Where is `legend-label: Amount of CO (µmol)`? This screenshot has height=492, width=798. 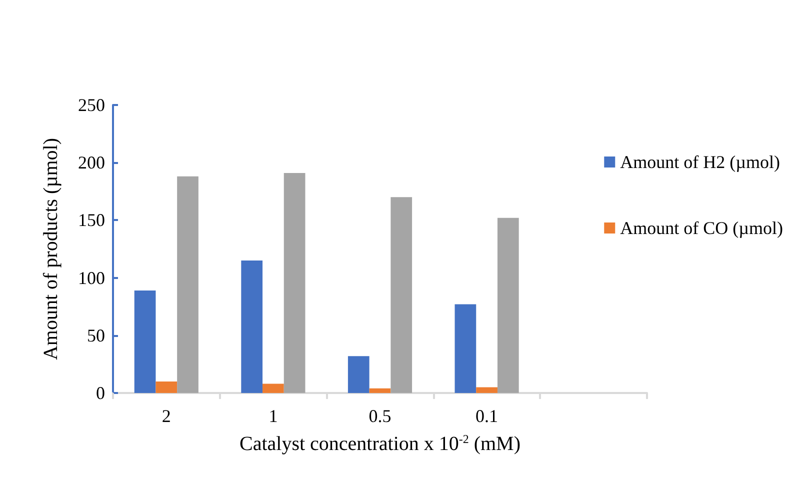
legend-label: Amount of CO (µmol) is located at coordinates (702, 228).